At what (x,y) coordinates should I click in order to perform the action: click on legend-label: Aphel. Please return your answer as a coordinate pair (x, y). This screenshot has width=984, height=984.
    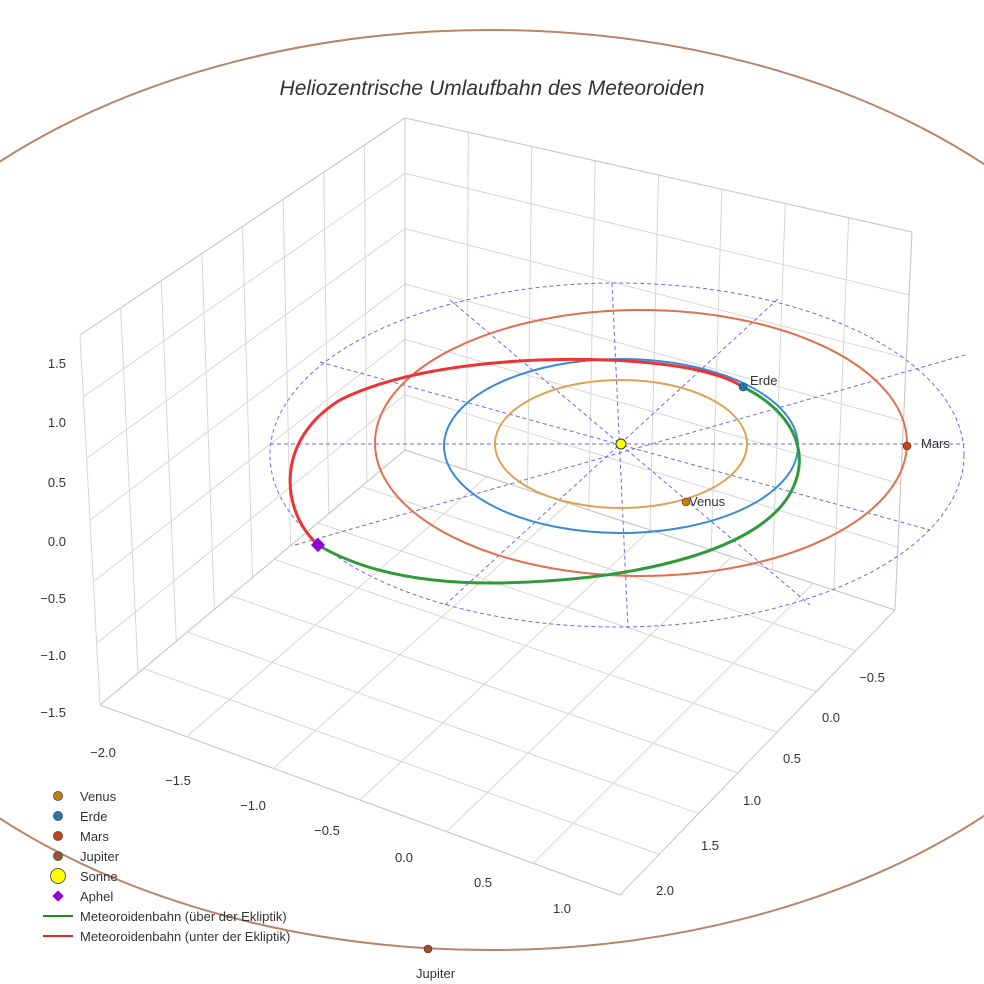
    Looking at the image, I should click on (97, 896).